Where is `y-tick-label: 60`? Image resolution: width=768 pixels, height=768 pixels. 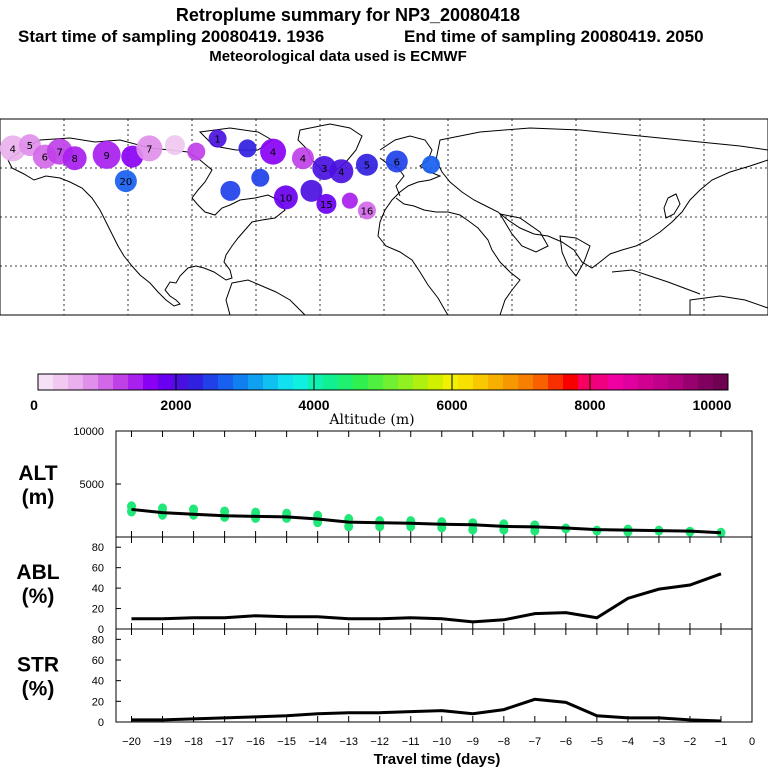
y-tick-label: 60 is located at coordinates (98, 569).